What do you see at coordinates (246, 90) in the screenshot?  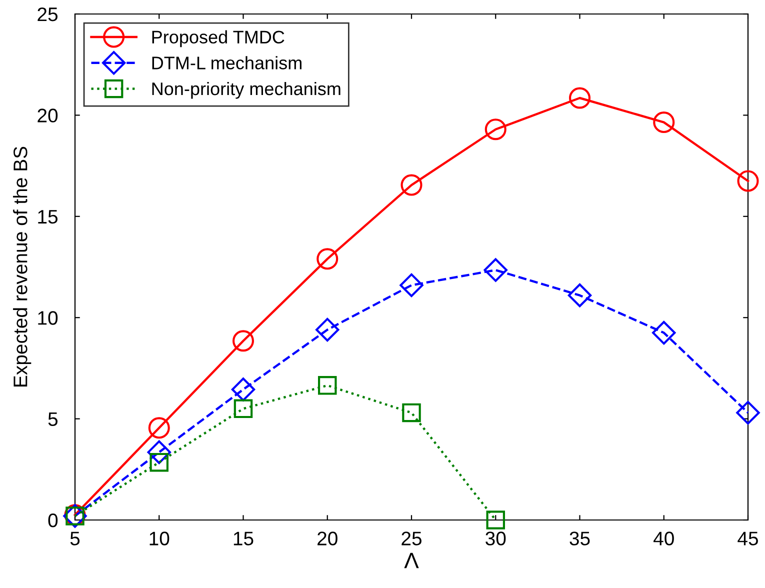 I see `legend-label: Non-priority mechanism` at bounding box center [246, 90].